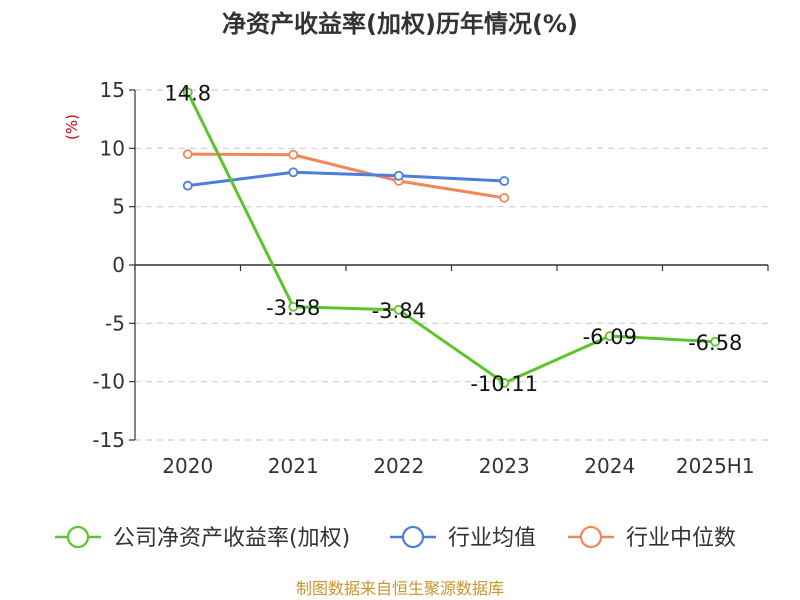 Image resolution: width=800 pixels, height=600 pixels. What do you see at coordinates (112, 90) in the screenshot?
I see `y-tick-label: 15` at bounding box center [112, 90].